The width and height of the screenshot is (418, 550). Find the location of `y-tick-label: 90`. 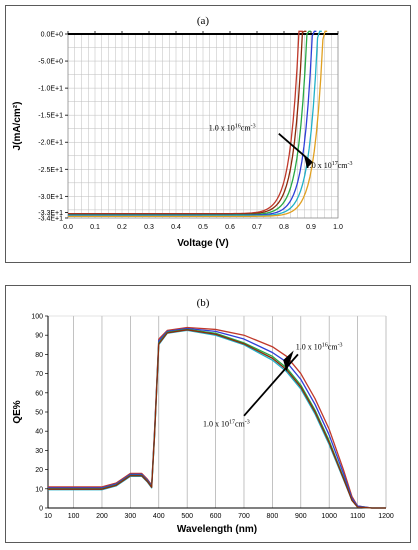

y-tick-label: 90 is located at coordinates (39, 336).